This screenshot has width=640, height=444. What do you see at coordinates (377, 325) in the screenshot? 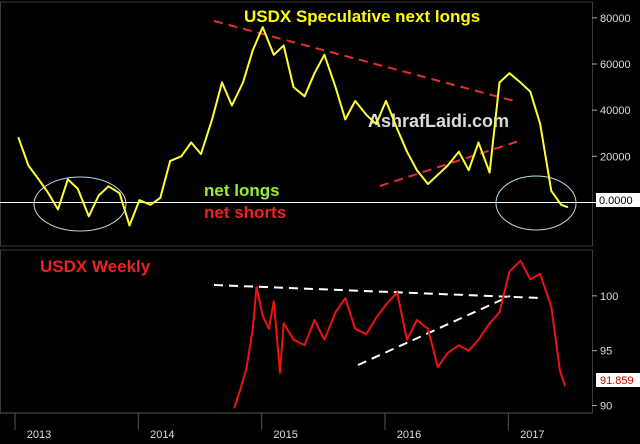
I see `bottom-trend-lines` at bounding box center [377, 325].